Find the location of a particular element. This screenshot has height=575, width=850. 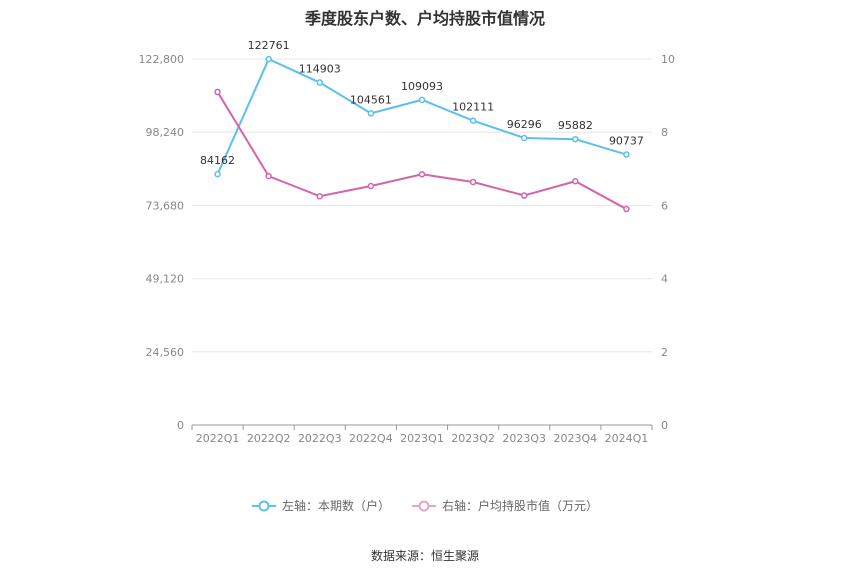

data-label: 109093 is located at coordinates (422, 86).